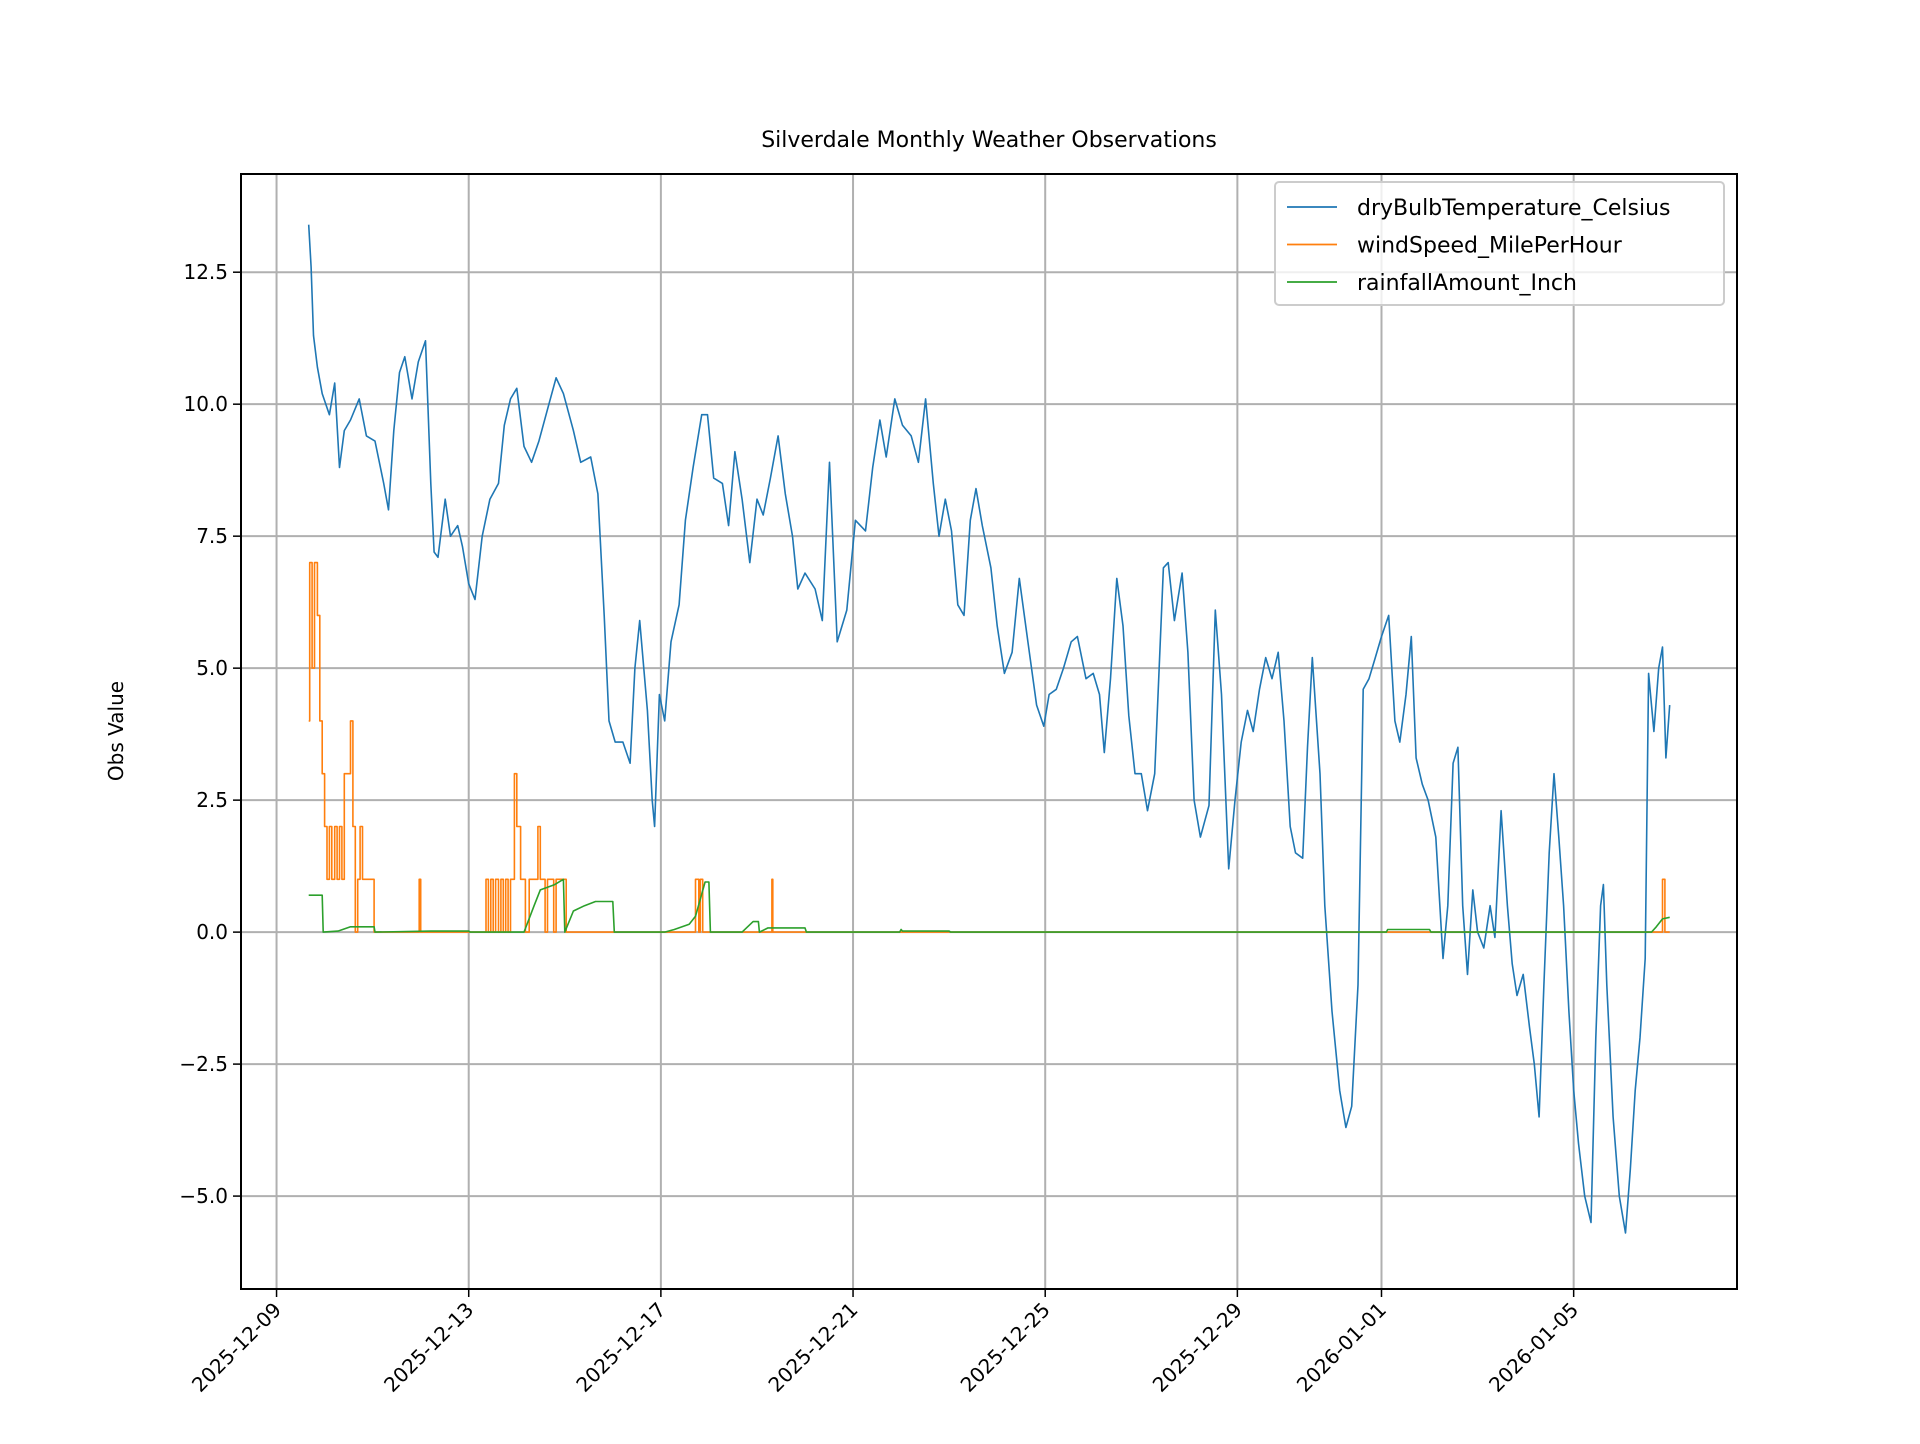 This screenshot has width=1920, height=1444. What do you see at coordinates (1514, 208) in the screenshot?
I see `legend-label: dryBulbTemperature_Celsius` at bounding box center [1514, 208].